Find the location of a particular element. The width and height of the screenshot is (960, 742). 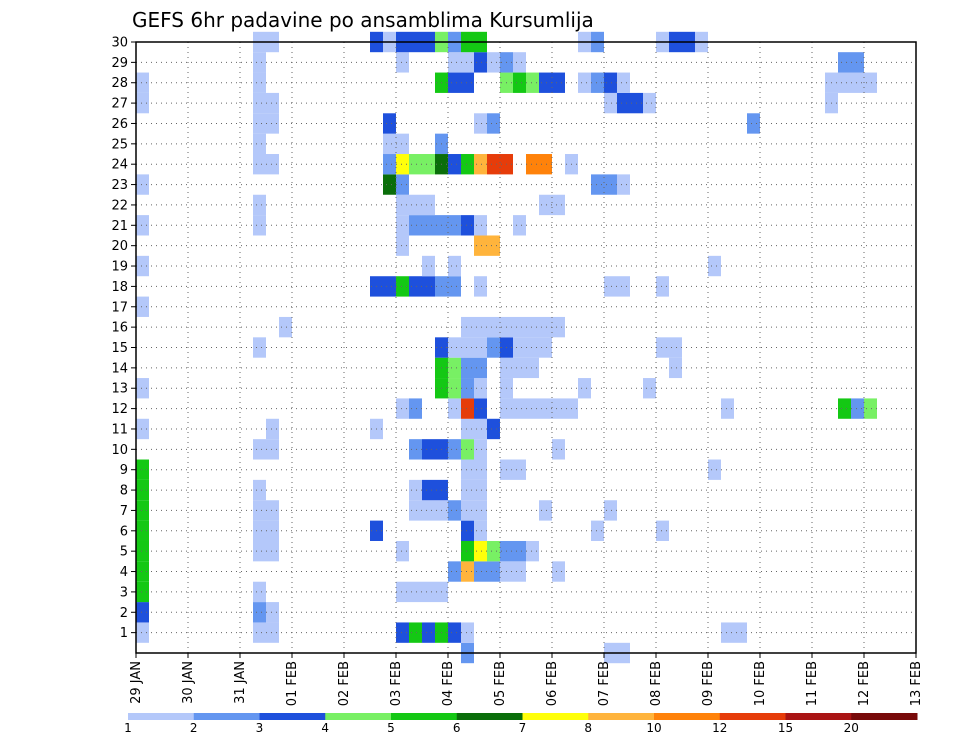

y-tick-label: 4 is located at coordinates (124, 572).